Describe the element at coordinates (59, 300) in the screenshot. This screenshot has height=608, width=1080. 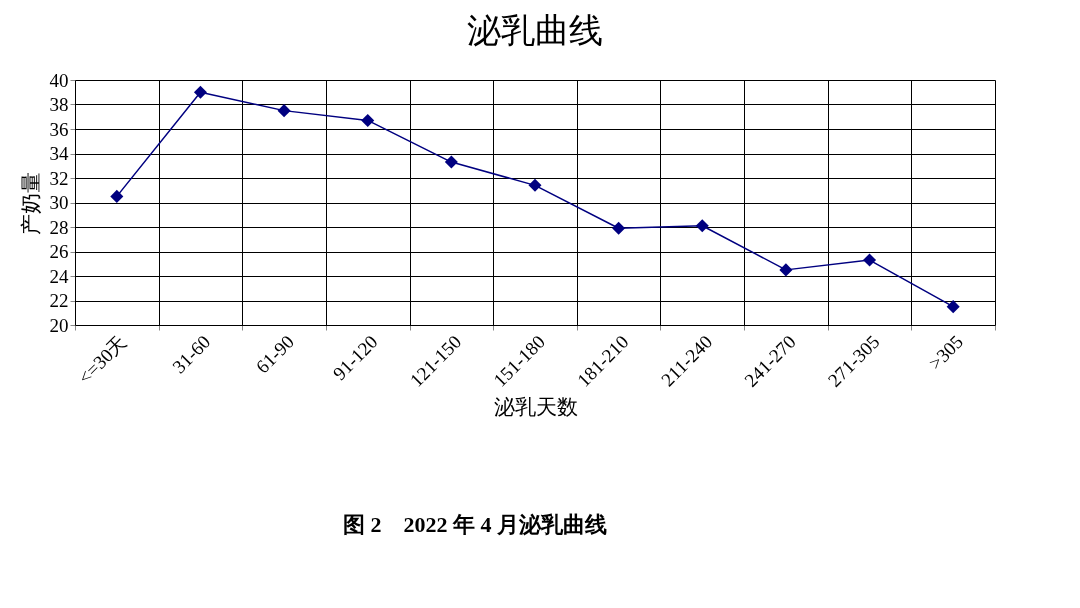
I see `y-tick-label: 22` at that location.